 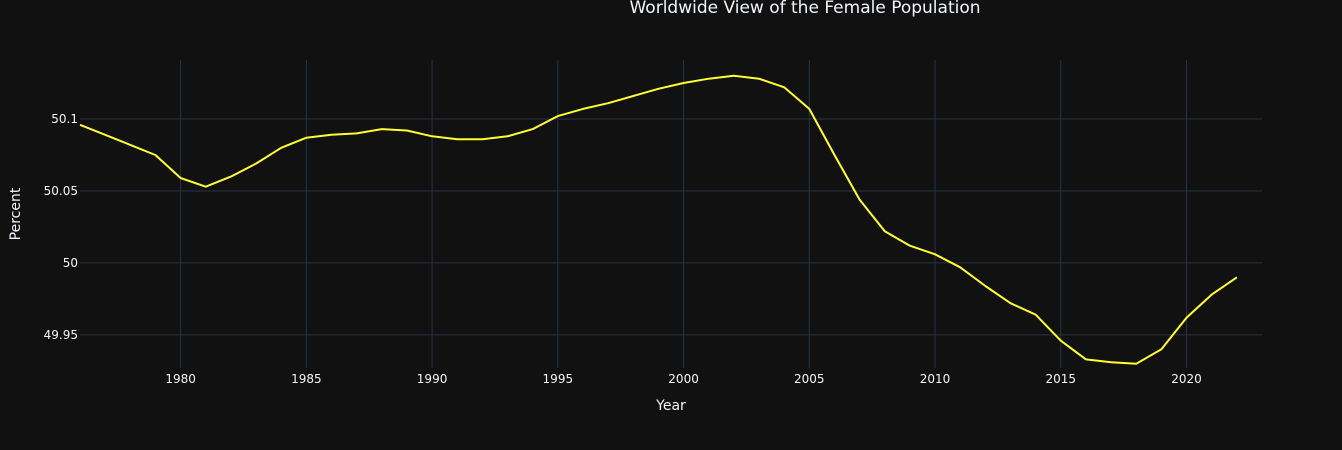 What do you see at coordinates (670, 406) in the screenshot?
I see `x-axis-title: Year` at bounding box center [670, 406].